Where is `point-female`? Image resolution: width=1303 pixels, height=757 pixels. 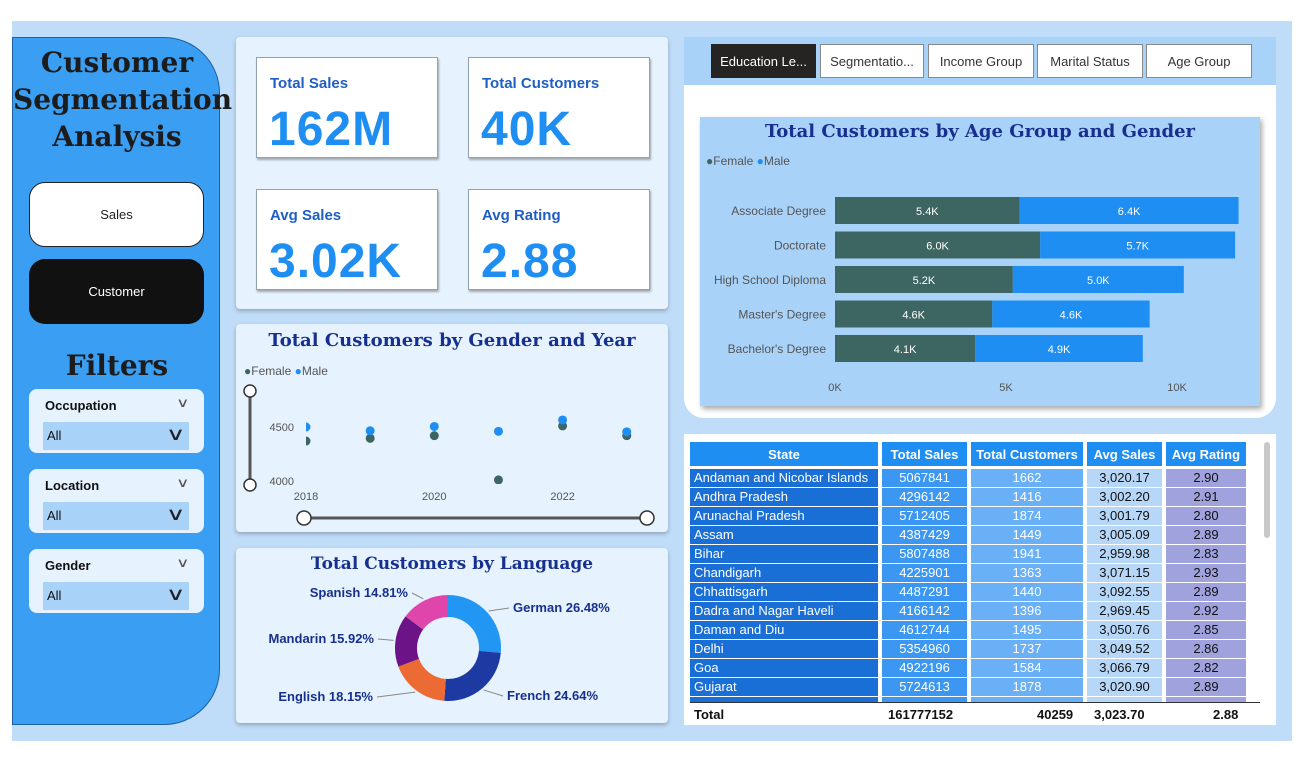 point-female is located at coordinates (308, 441).